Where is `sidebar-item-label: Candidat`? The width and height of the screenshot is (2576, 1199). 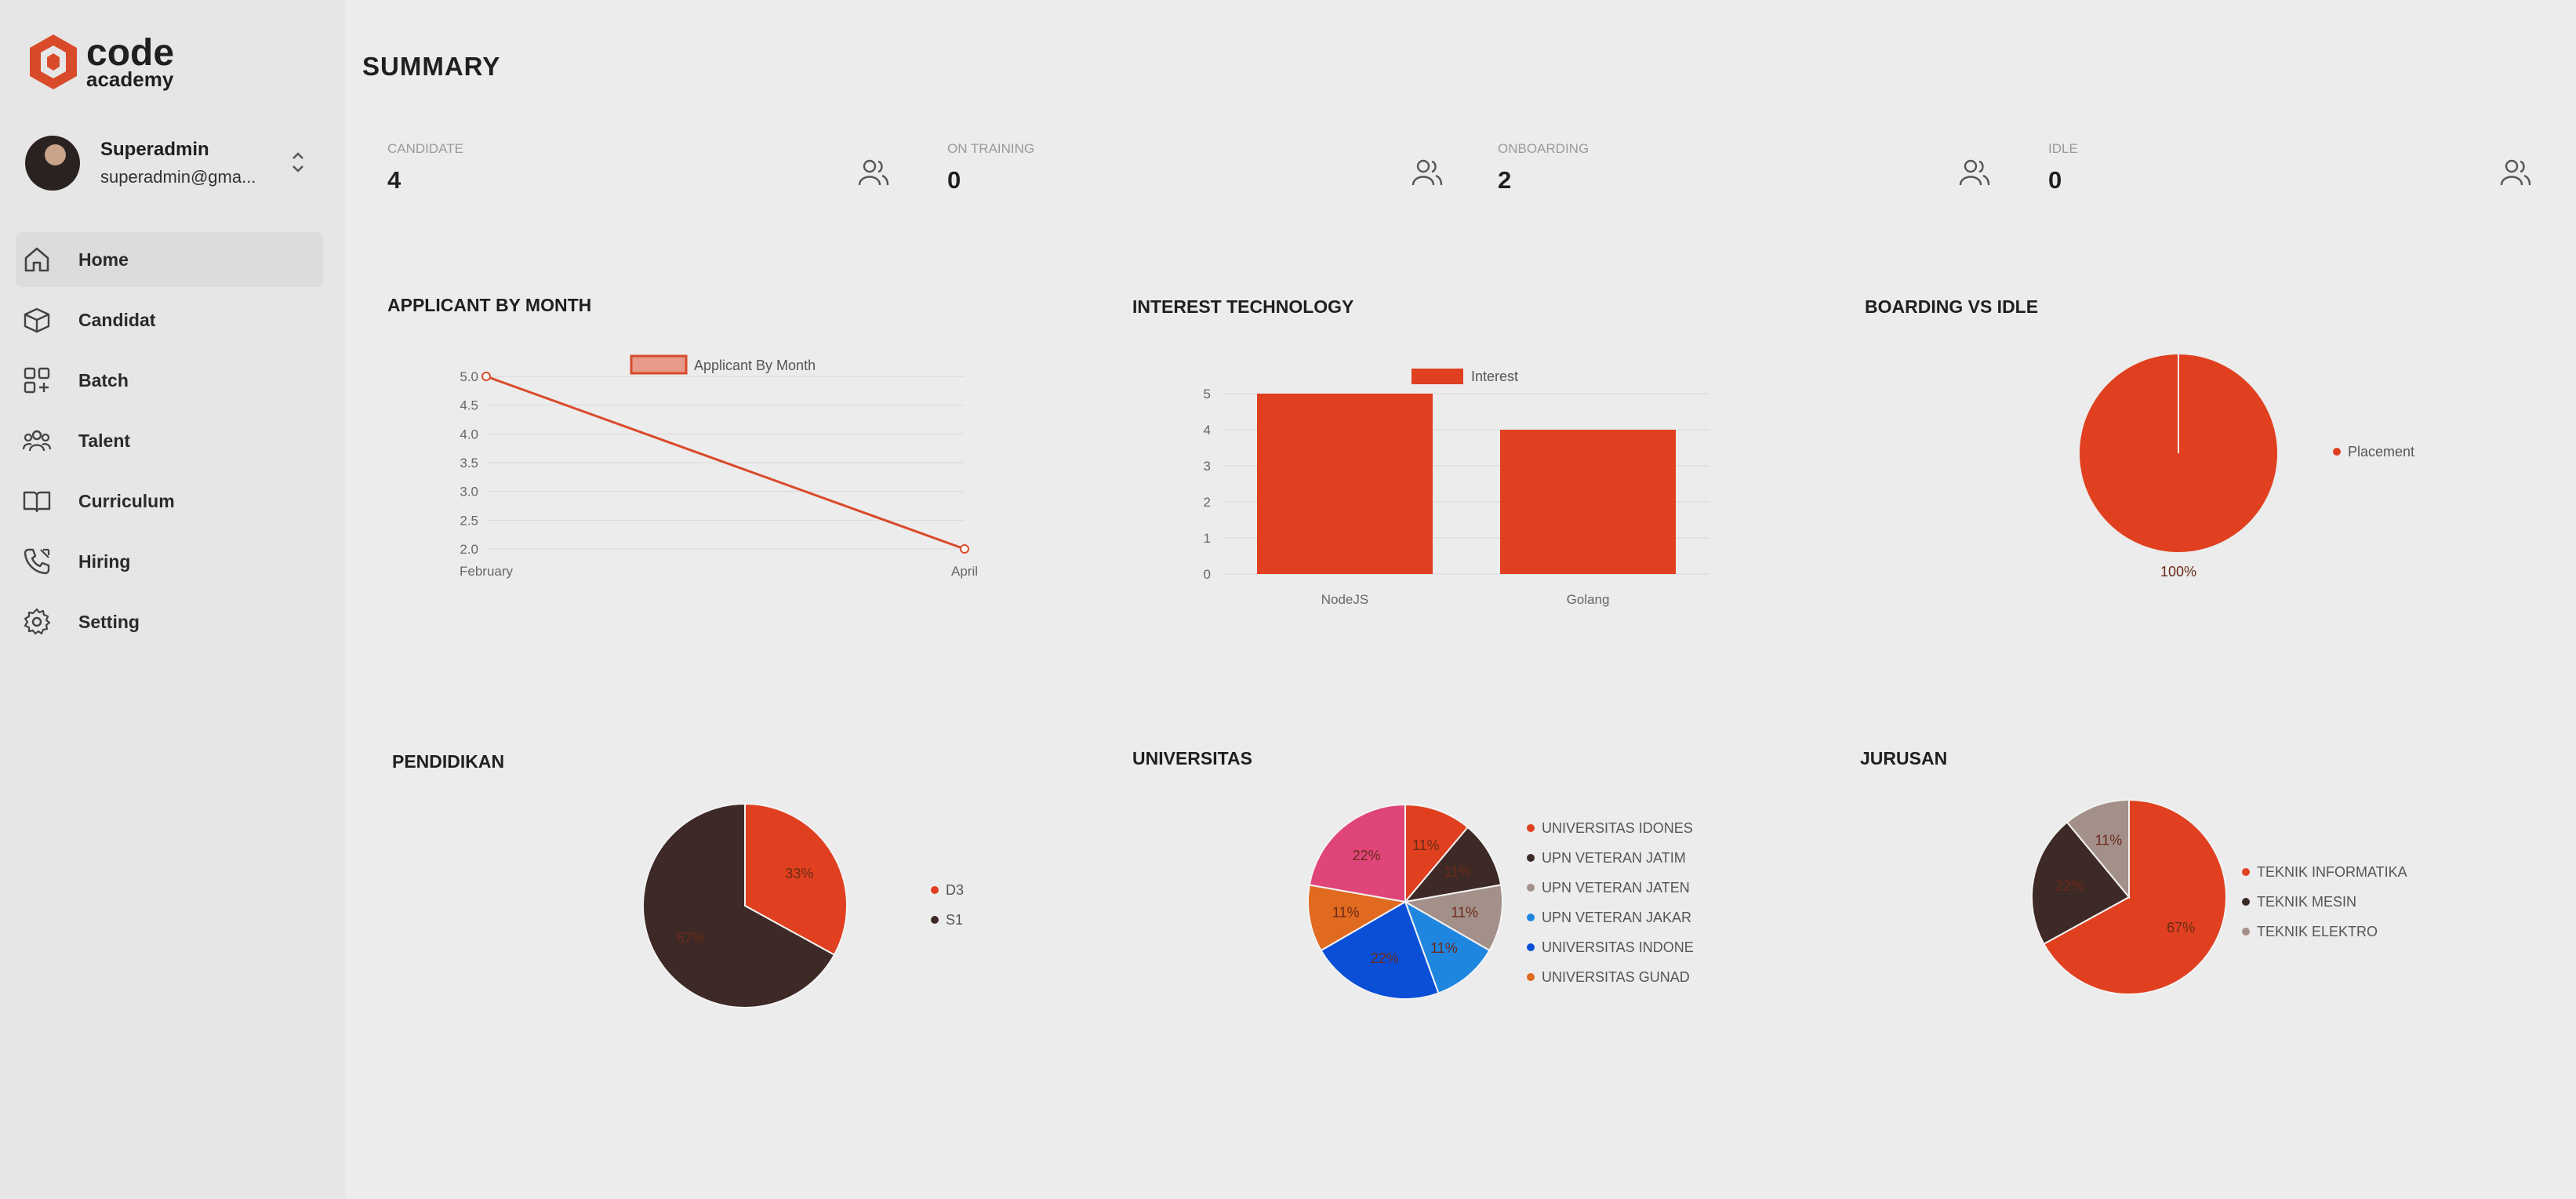
sidebar-item-label: Candidat is located at coordinates (117, 319).